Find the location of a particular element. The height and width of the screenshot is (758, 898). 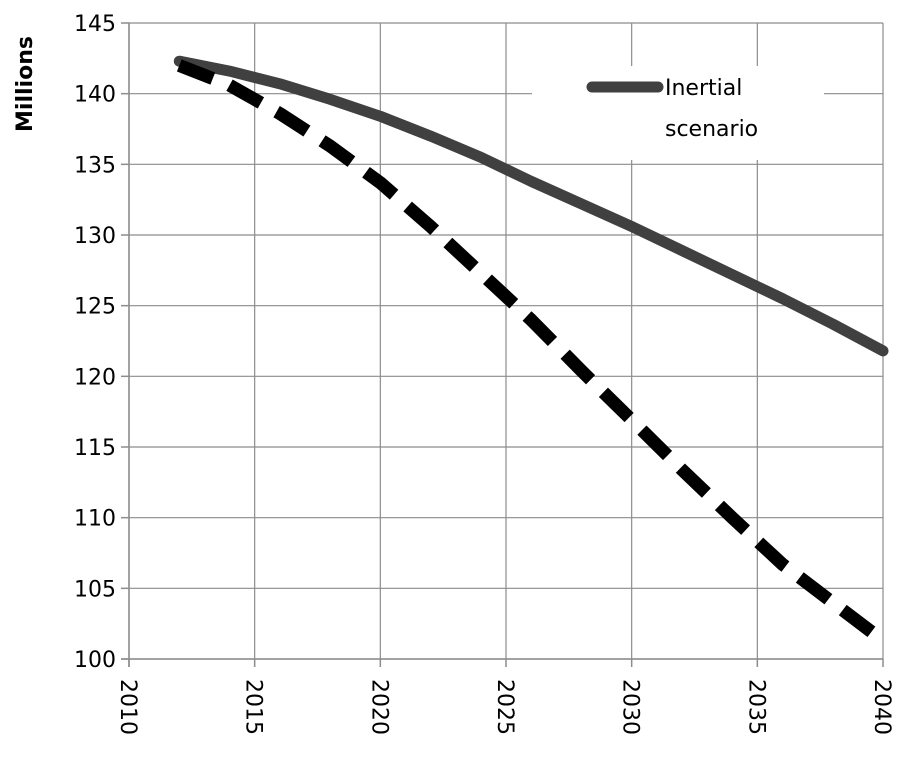

y-tick-label-6: 130 is located at coordinates (95, 236).